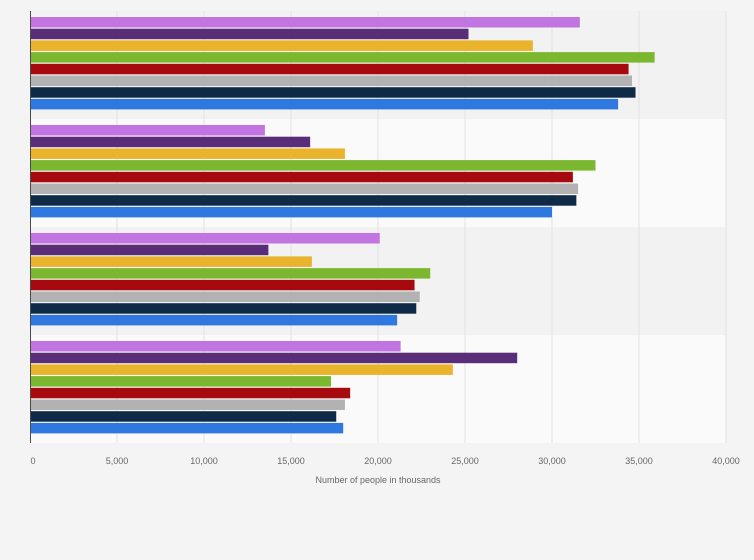 The height and width of the screenshot is (560, 754). What do you see at coordinates (639, 461) in the screenshot?
I see `x-tick-label: 35,000` at bounding box center [639, 461].